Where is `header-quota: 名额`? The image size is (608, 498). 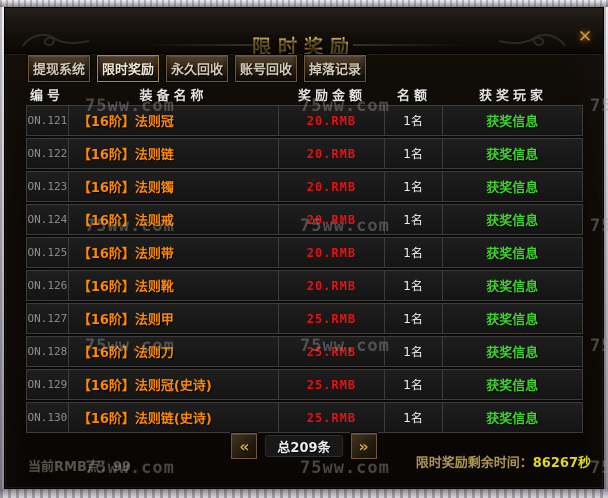
header-quota: 名额 is located at coordinates (413, 96).